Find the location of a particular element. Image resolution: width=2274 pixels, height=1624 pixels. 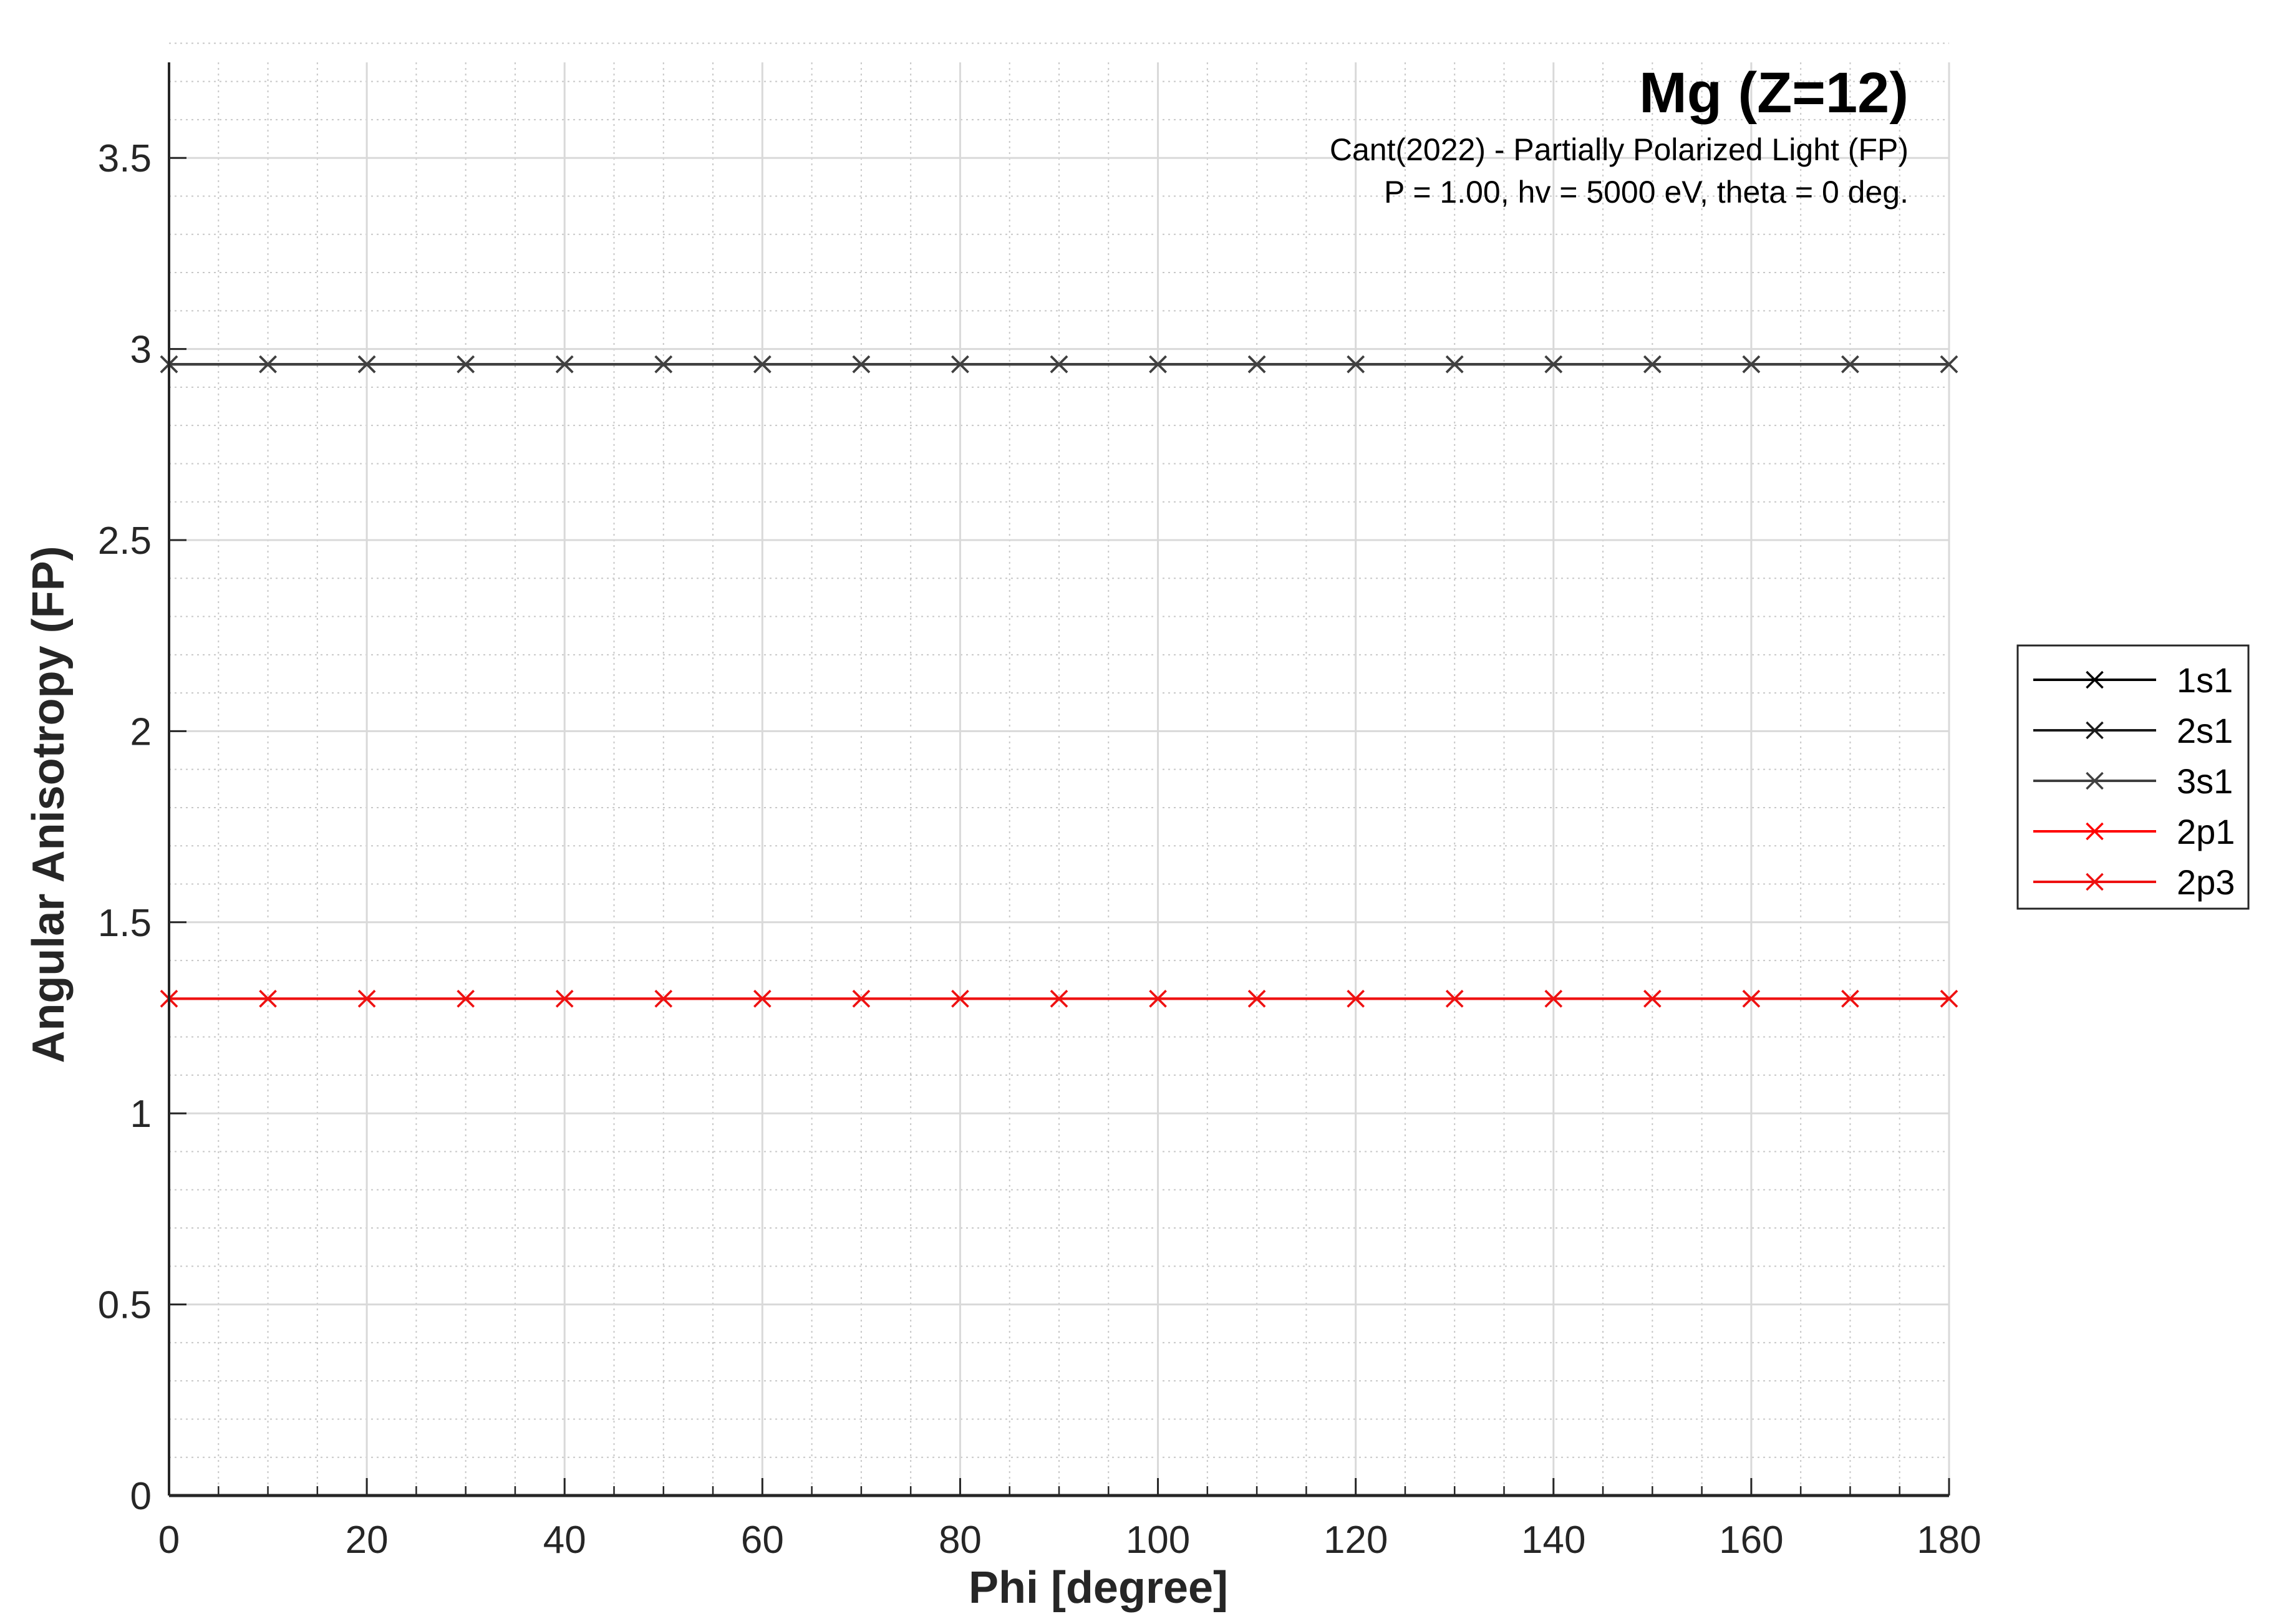

y-tick-label: 2.5 is located at coordinates (125, 541).